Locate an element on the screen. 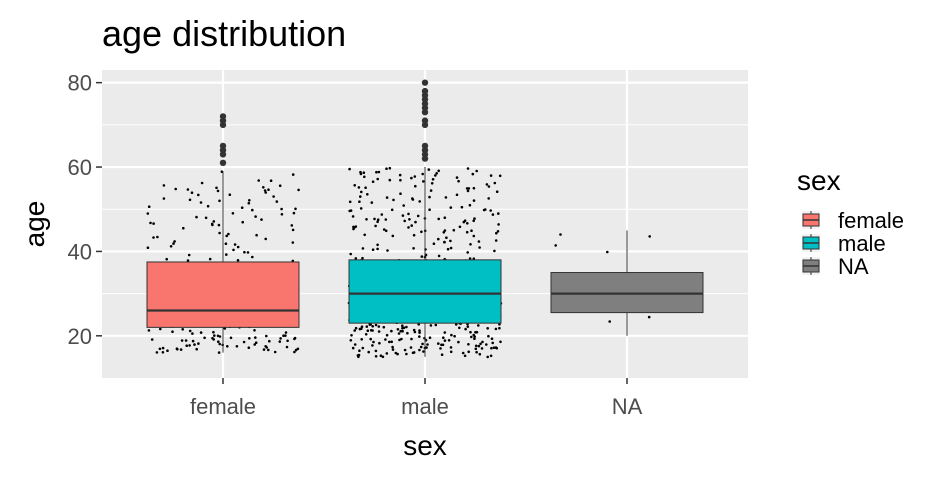 The image size is (951, 478). y-axis-title: age is located at coordinates (34, 224).